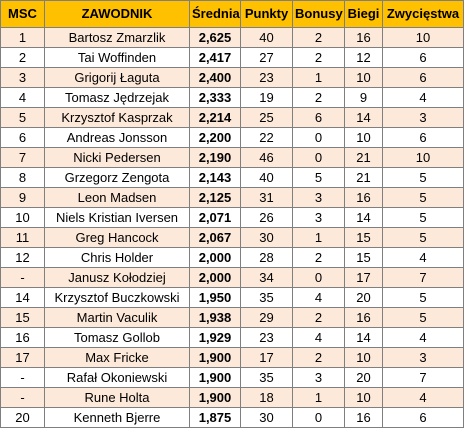 The height and width of the screenshot is (428, 464). I want to click on cell-msc: 8, so click(22, 177).